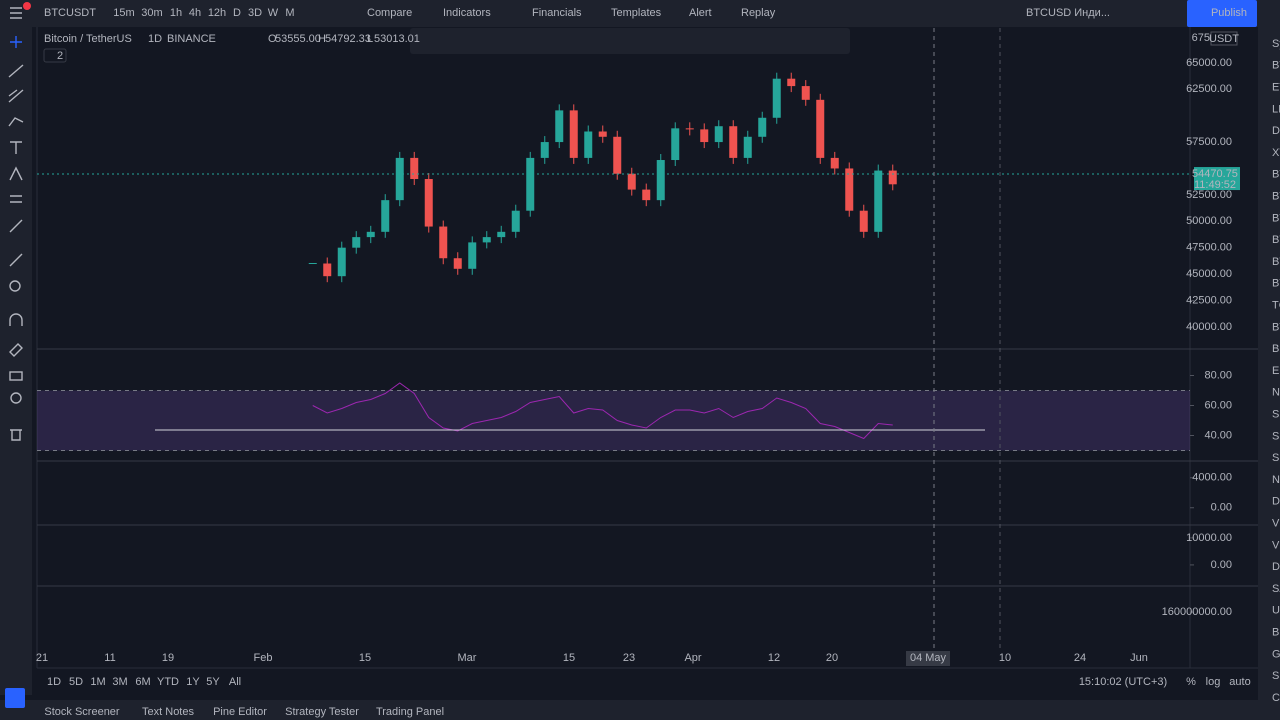 This screenshot has height=720, width=1280. I want to click on range-button: 1M, so click(97, 682).